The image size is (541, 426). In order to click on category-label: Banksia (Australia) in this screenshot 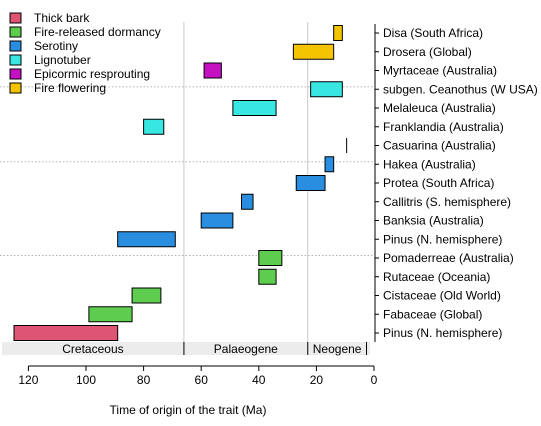, I will do `click(433, 221)`.